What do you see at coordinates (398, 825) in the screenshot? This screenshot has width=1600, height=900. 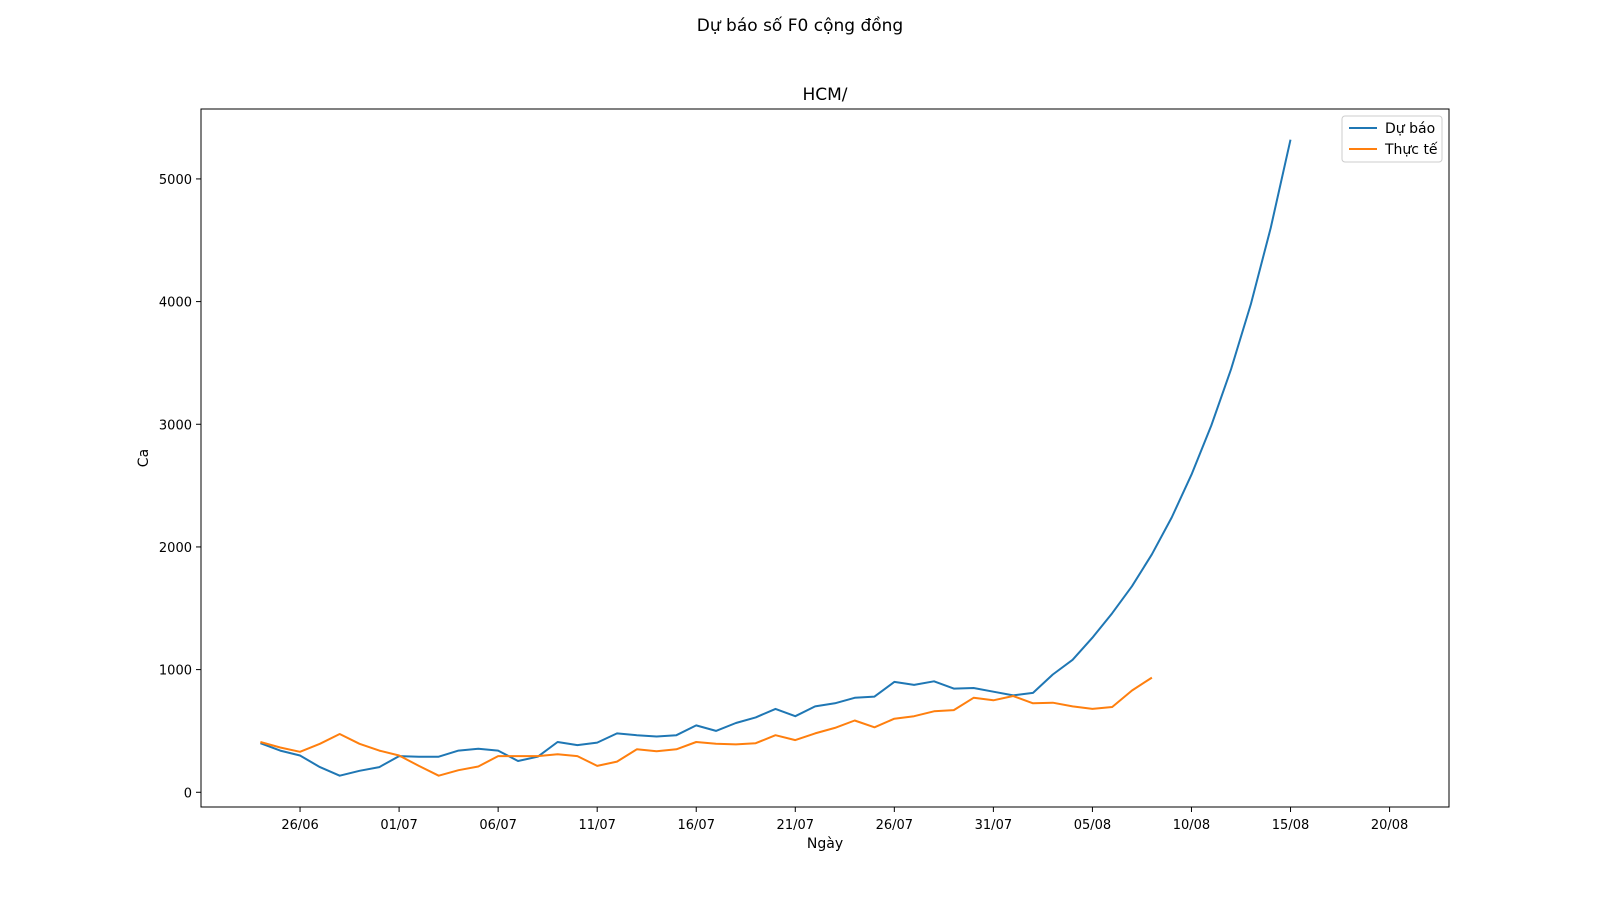 I see `x-tick-label: 01/07` at bounding box center [398, 825].